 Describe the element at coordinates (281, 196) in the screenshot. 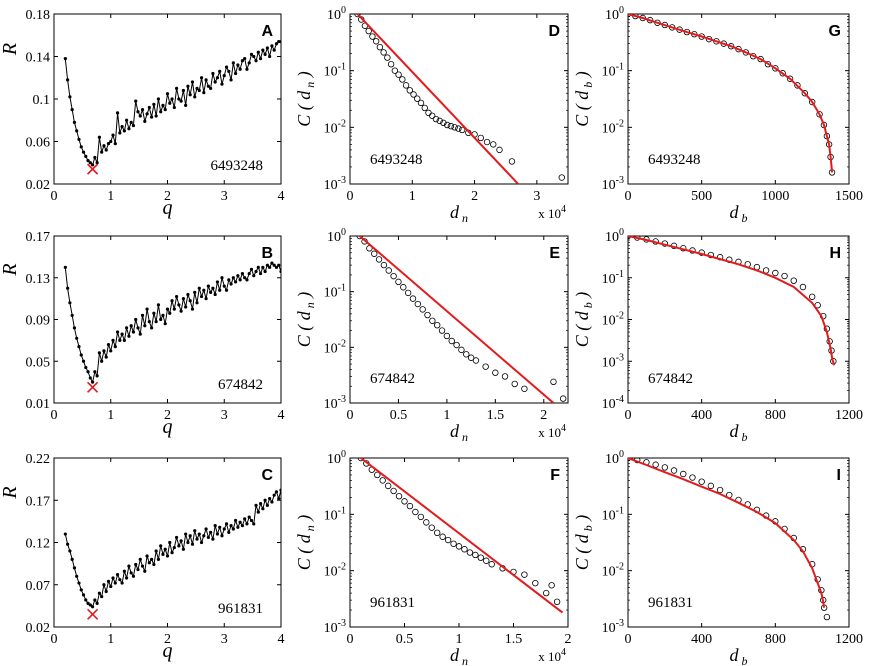

I see `x-tick-label: 4` at that location.